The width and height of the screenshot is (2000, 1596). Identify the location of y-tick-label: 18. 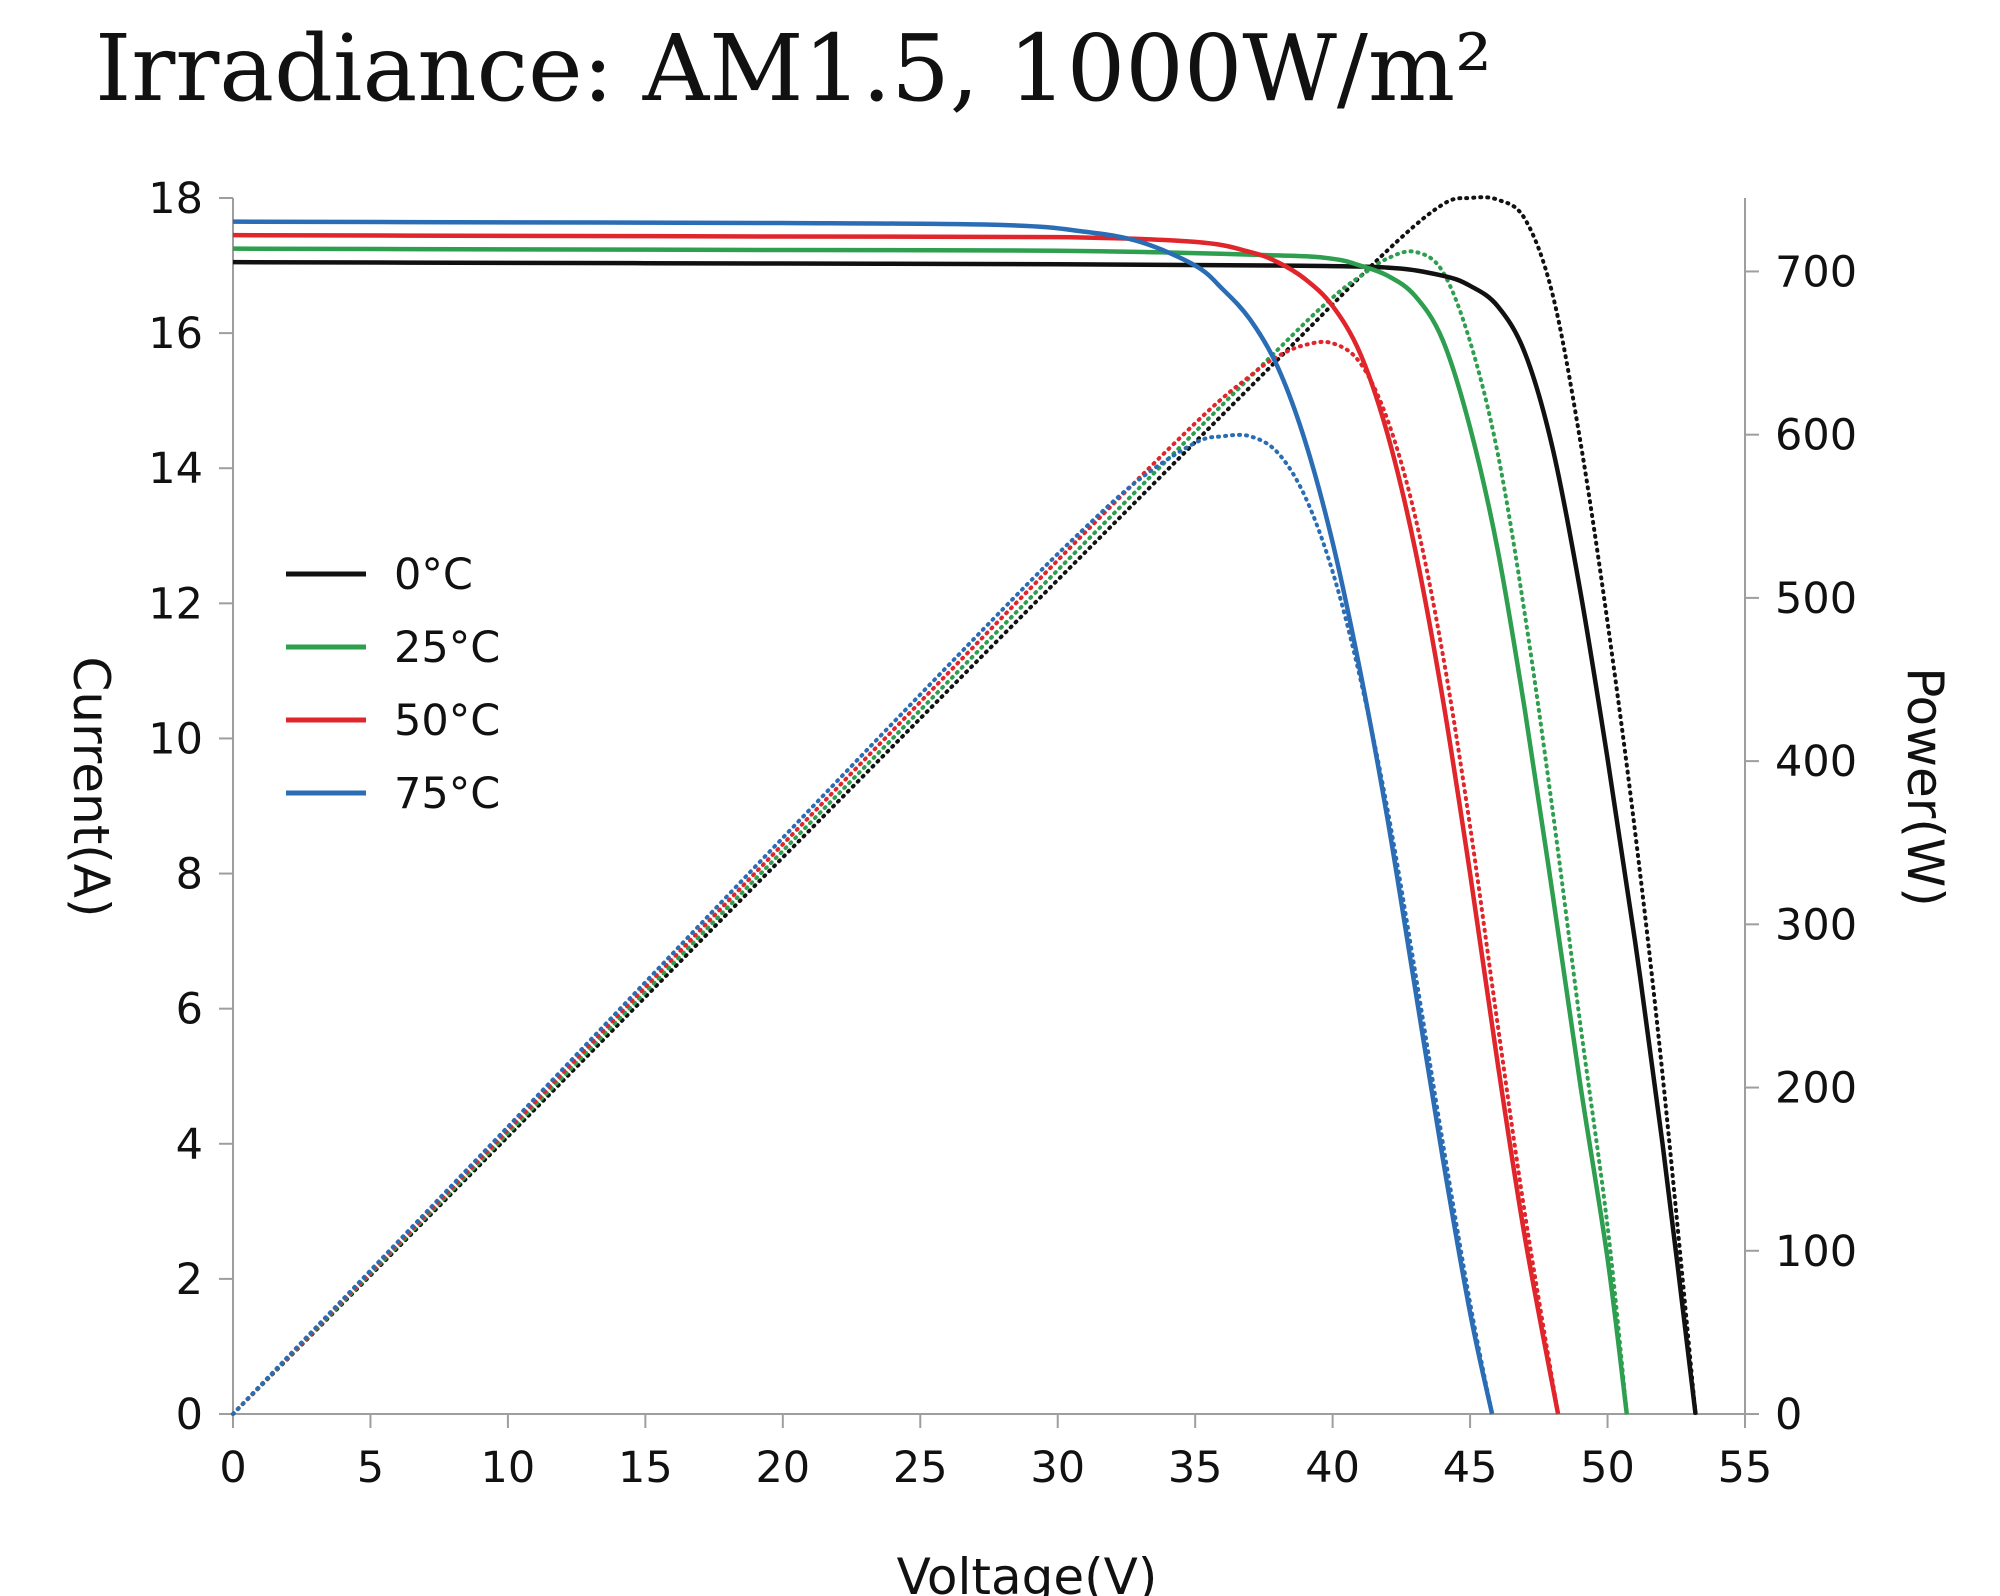
(175, 199).